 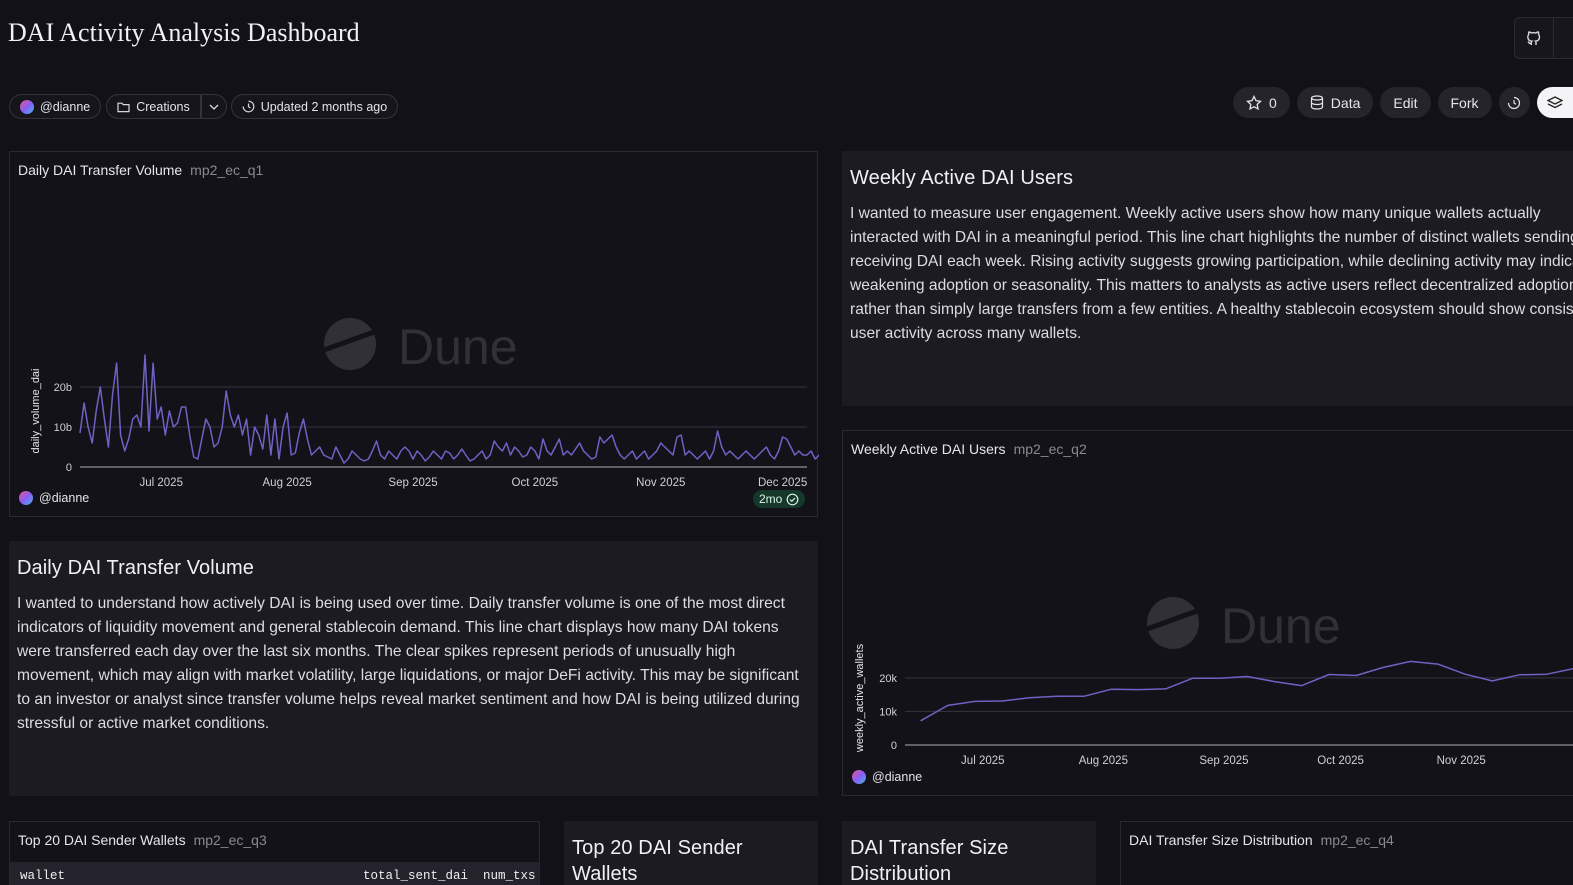 I want to click on folder-dropdown, so click(x=213, y=106).